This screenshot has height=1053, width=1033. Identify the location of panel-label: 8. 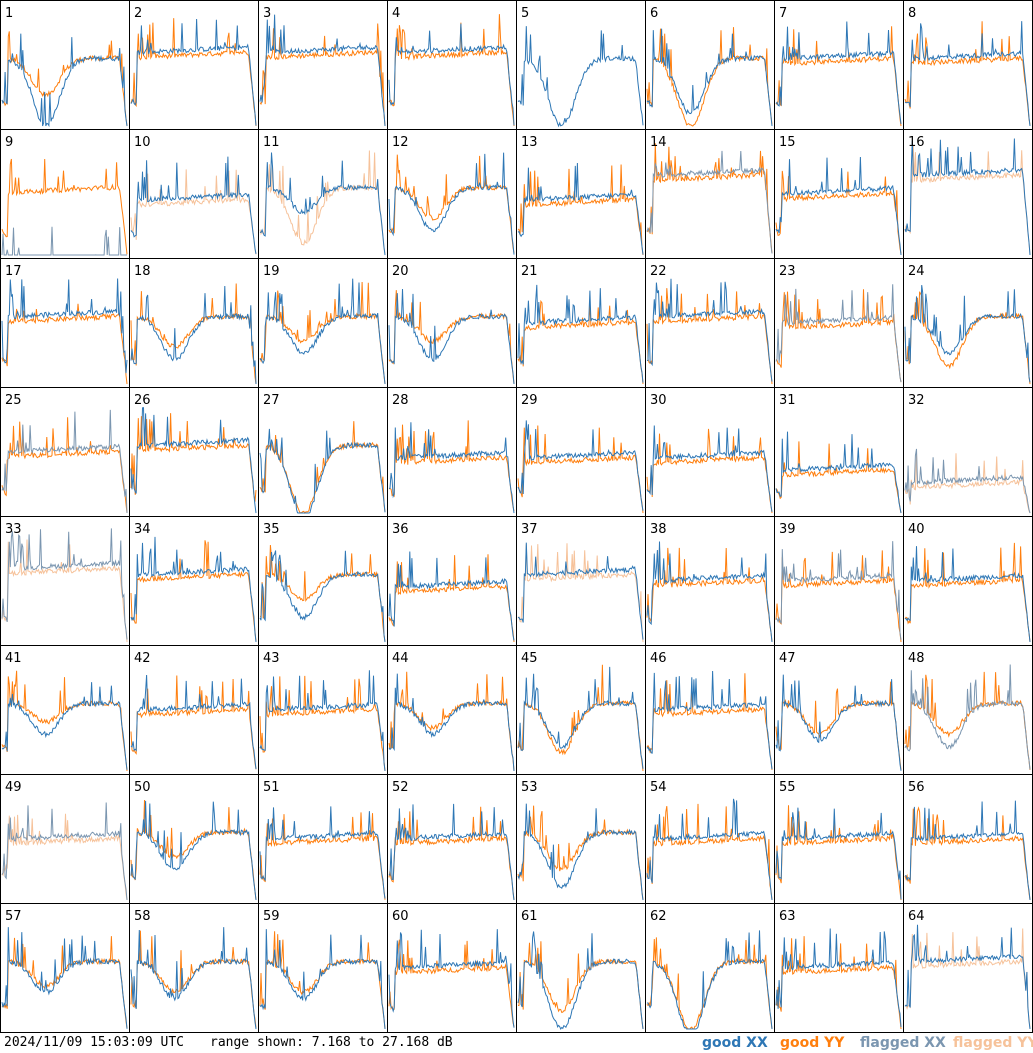
(912, 13).